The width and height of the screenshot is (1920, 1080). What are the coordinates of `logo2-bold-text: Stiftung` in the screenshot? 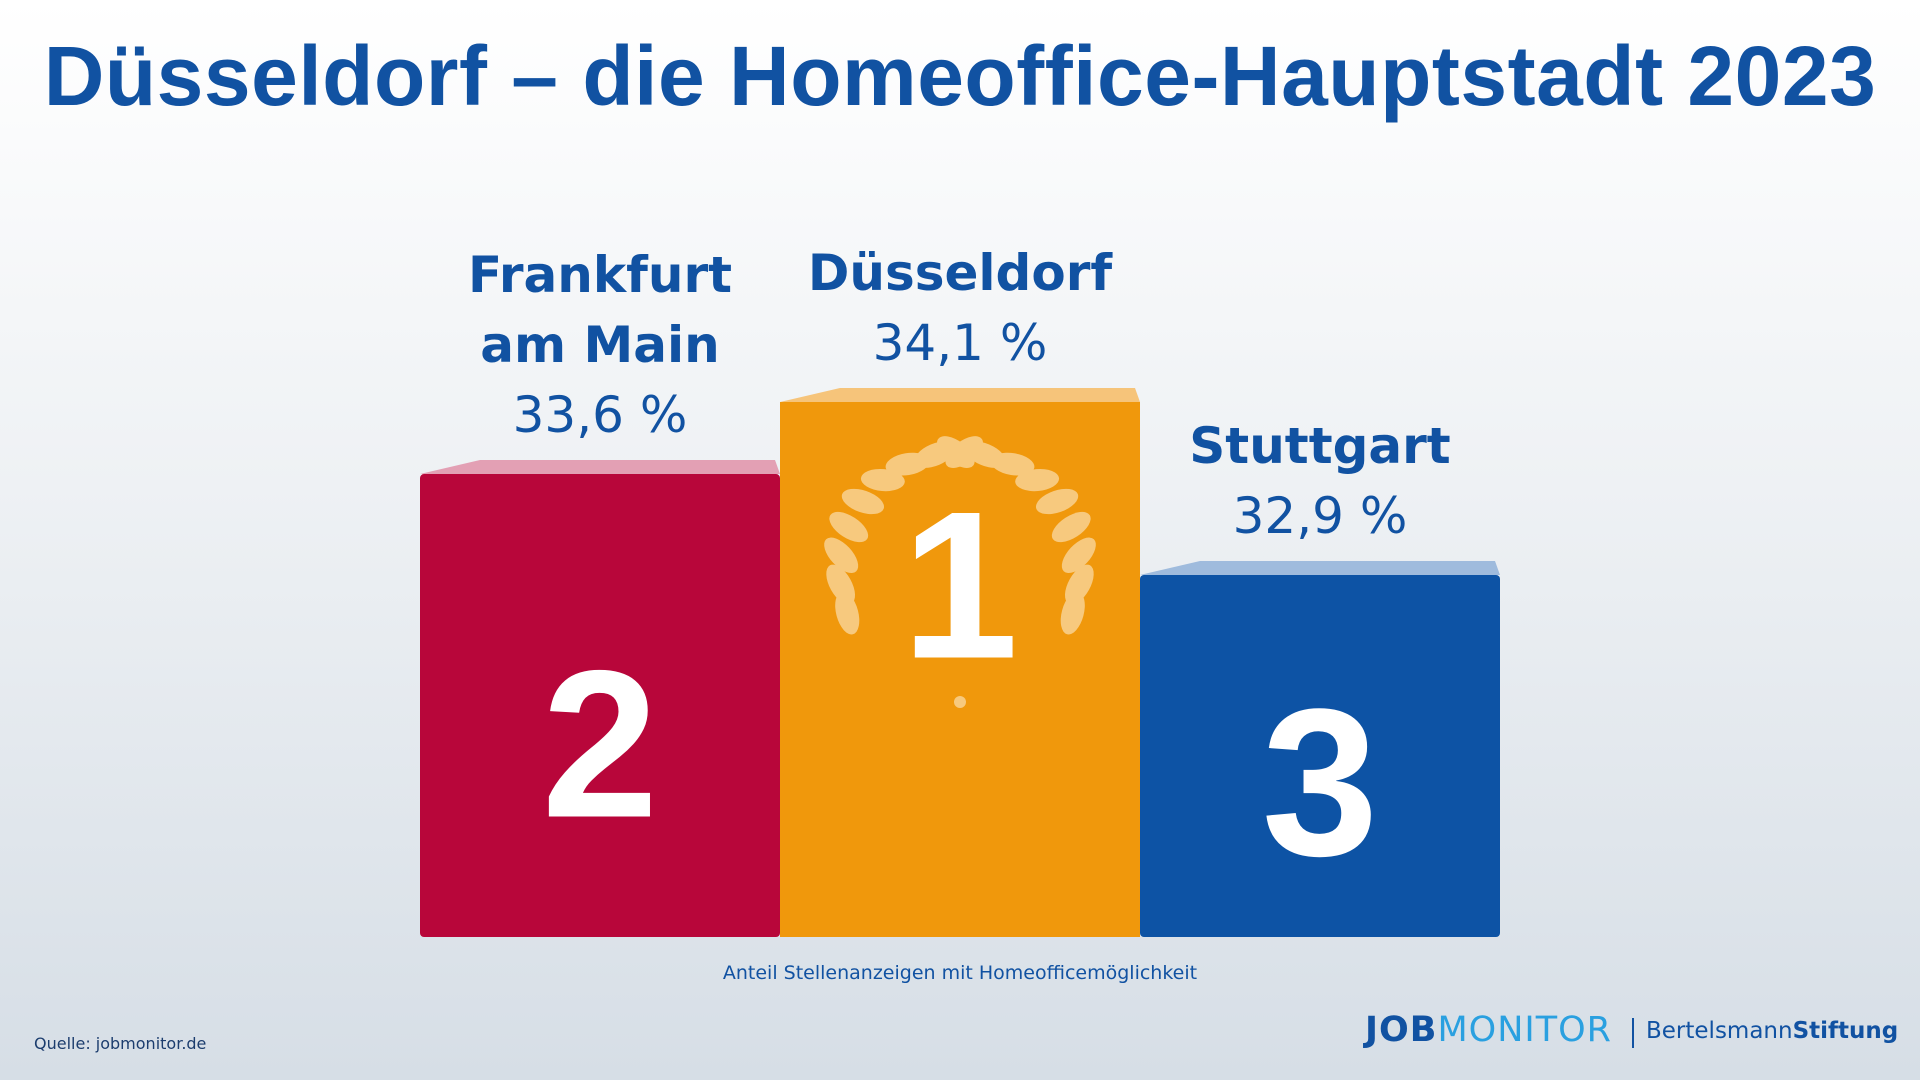 It's located at (1845, 1031).